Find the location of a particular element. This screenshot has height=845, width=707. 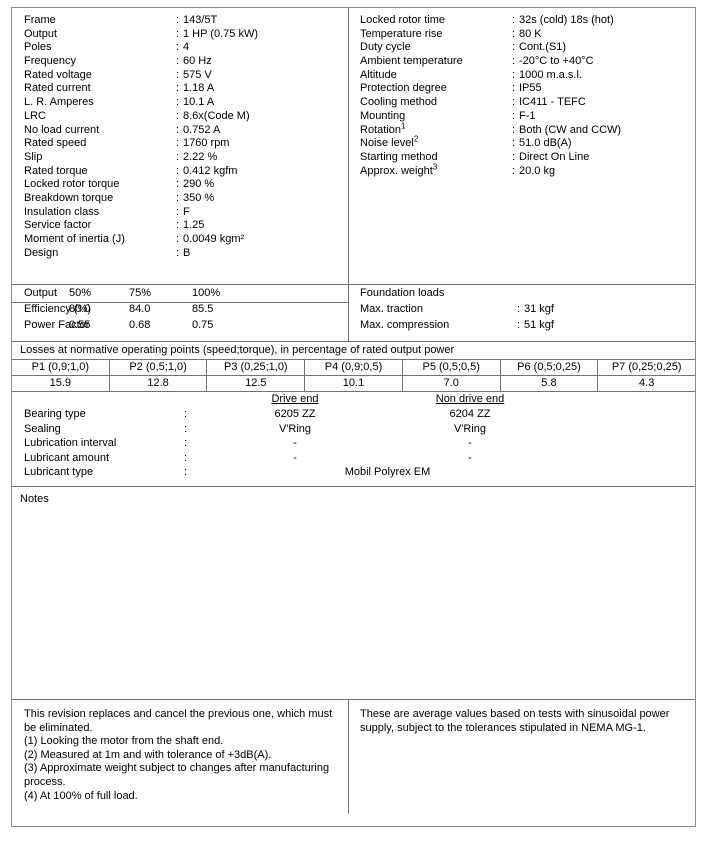

spec-row: Rotation1: Both (CW and CCW) is located at coordinates (525, 129).